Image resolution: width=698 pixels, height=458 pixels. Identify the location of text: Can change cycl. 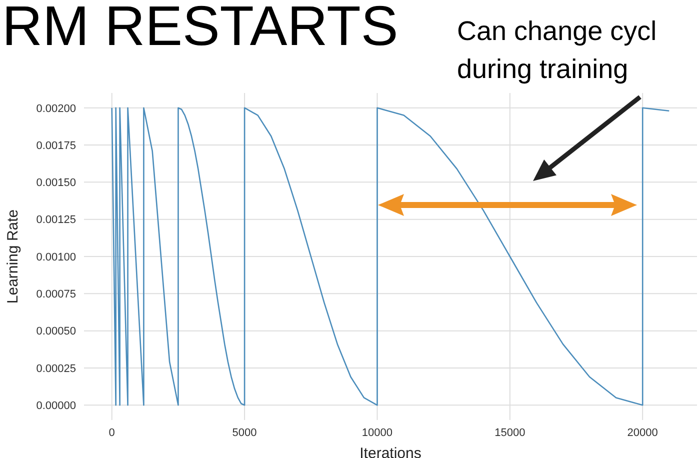
(557, 31).